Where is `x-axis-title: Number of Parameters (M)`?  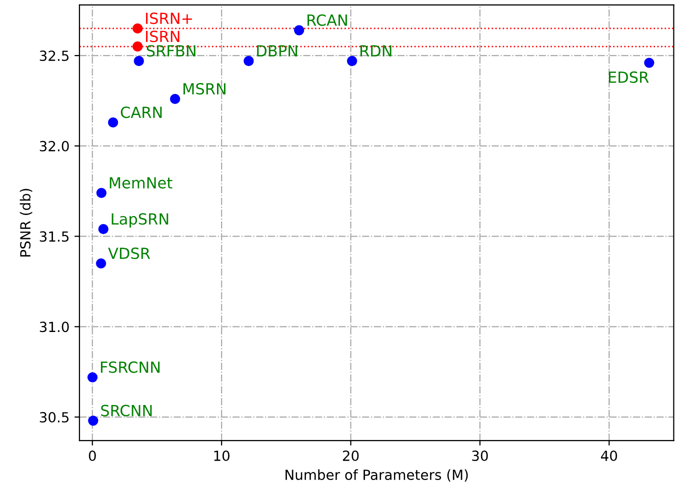
x-axis-title: Number of Parameters (M) is located at coordinates (377, 475).